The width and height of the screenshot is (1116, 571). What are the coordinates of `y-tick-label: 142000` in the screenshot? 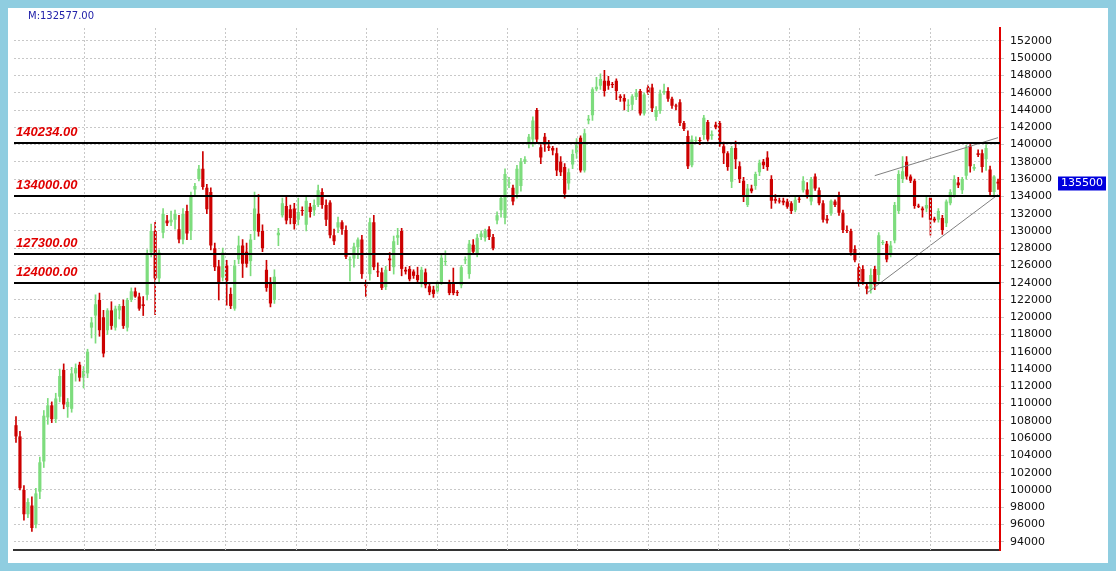 It's located at (1031, 127).